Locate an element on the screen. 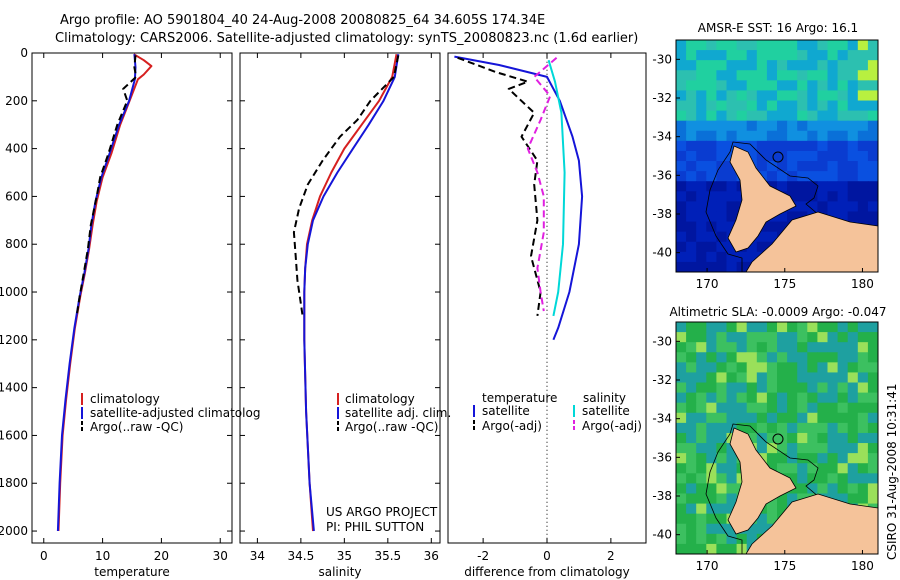 The image size is (900, 580). legend-label: climatology is located at coordinates (125, 399).